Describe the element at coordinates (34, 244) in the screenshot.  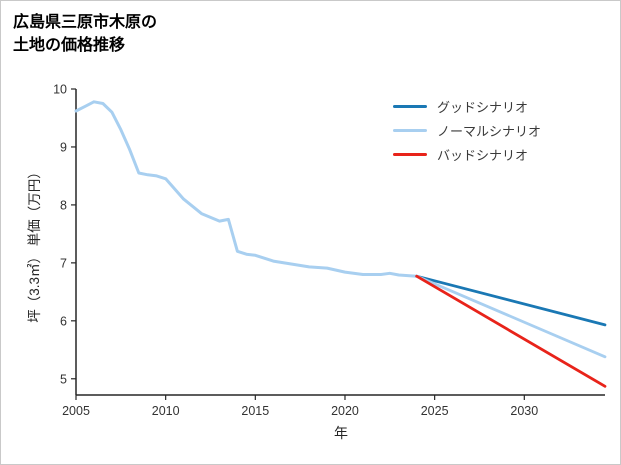
I see `y-axis-label: 坪（3.3㎡） 単価（万円）` at that location.